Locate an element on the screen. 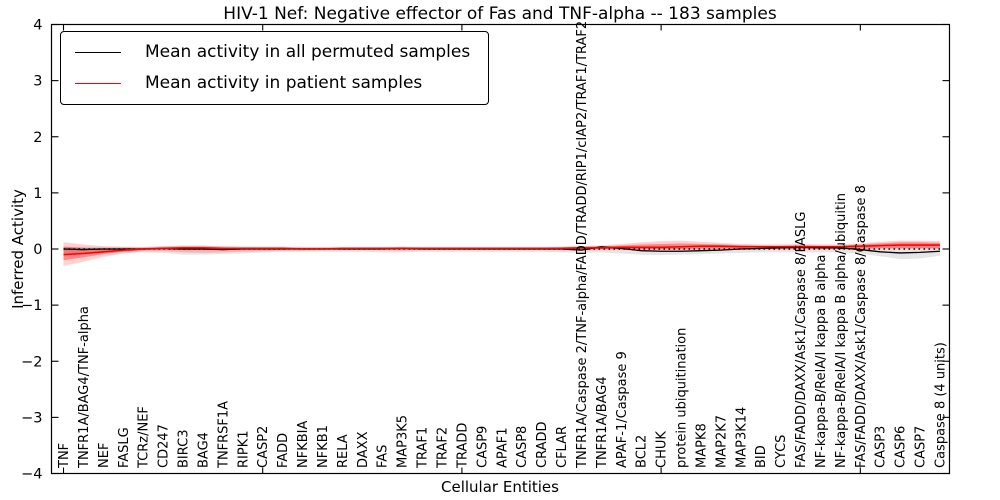 This screenshot has height=500, width=1000. x-tick-label: BIRC3 is located at coordinates (184, 449).